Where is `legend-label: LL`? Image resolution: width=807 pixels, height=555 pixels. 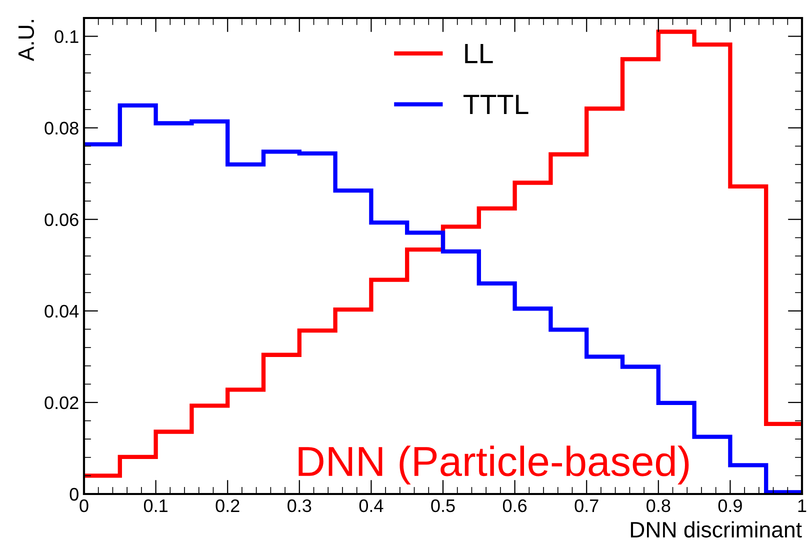
legend-label: LL is located at coordinates (479, 54).